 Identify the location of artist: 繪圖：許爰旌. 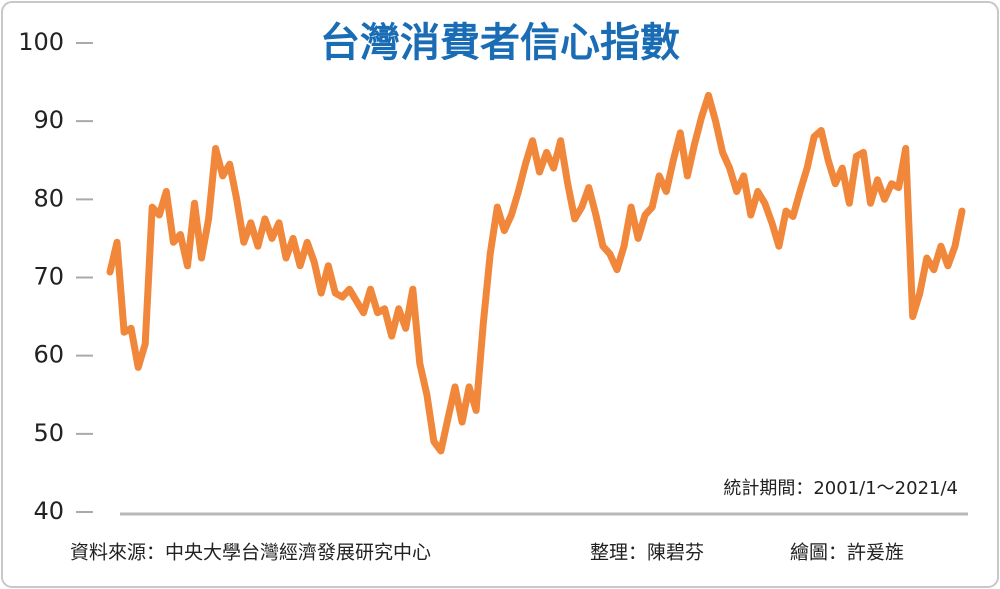
(847, 553).